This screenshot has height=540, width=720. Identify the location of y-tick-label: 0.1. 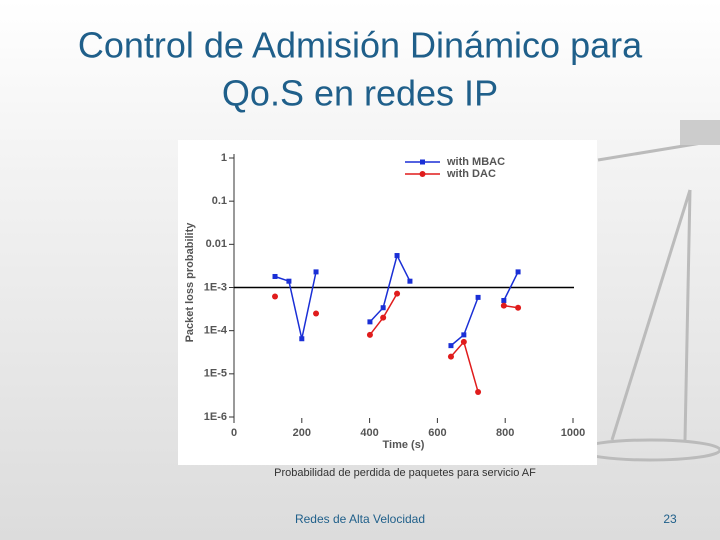
(219, 201).